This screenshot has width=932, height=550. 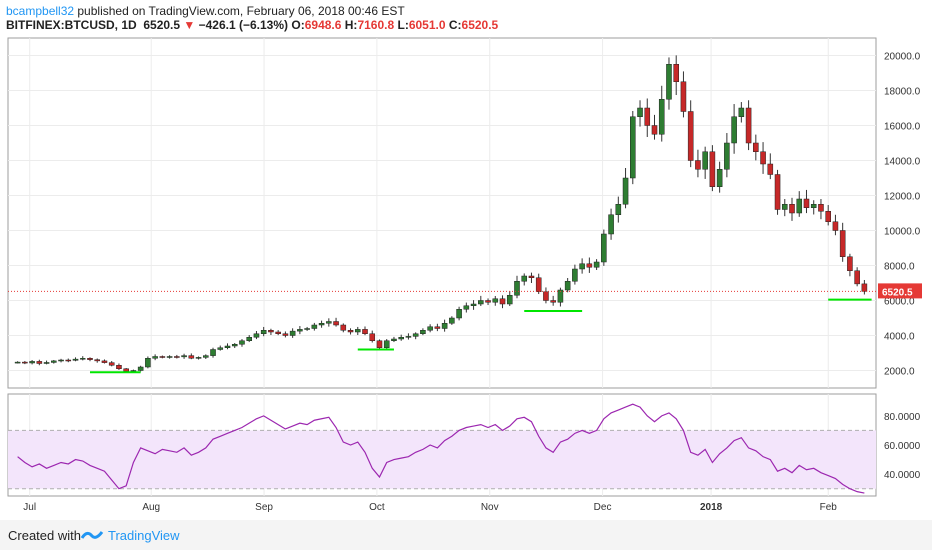 What do you see at coordinates (40, 11) in the screenshot?
I see `author-link: bcampbell32` at bounding box center [40, 11].